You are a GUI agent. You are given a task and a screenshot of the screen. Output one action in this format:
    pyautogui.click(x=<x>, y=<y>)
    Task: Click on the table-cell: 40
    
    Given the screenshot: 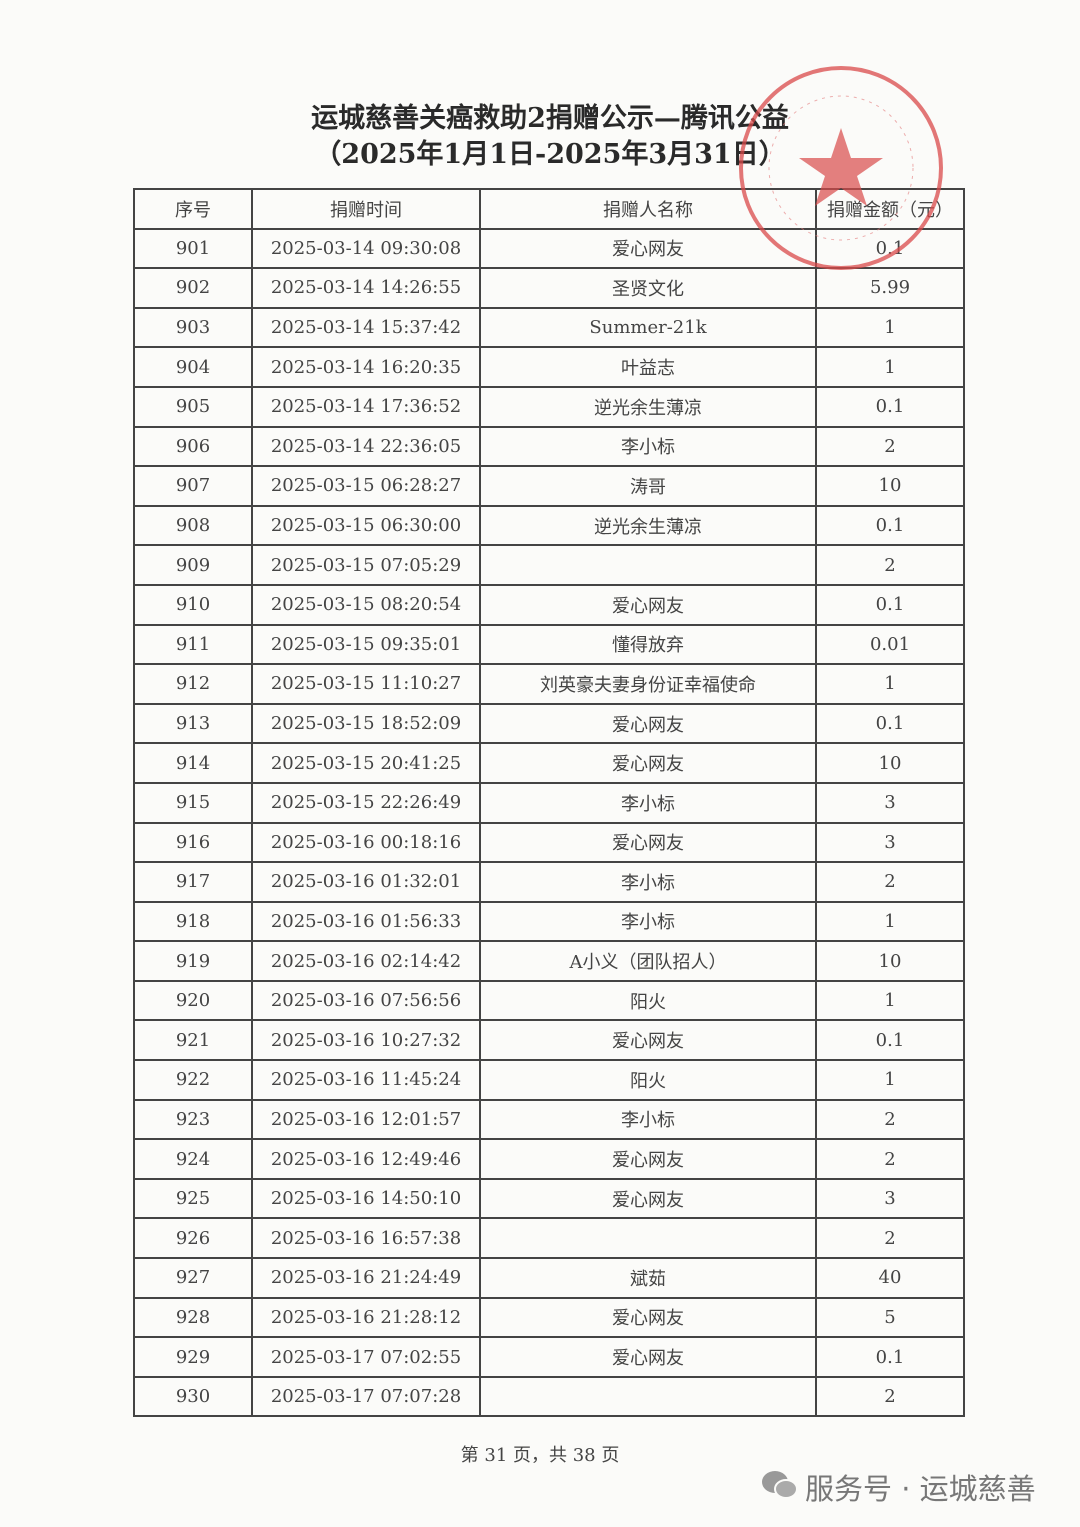 What is the action you would take?
    pyautogui.click(x=890, y=1278)
    